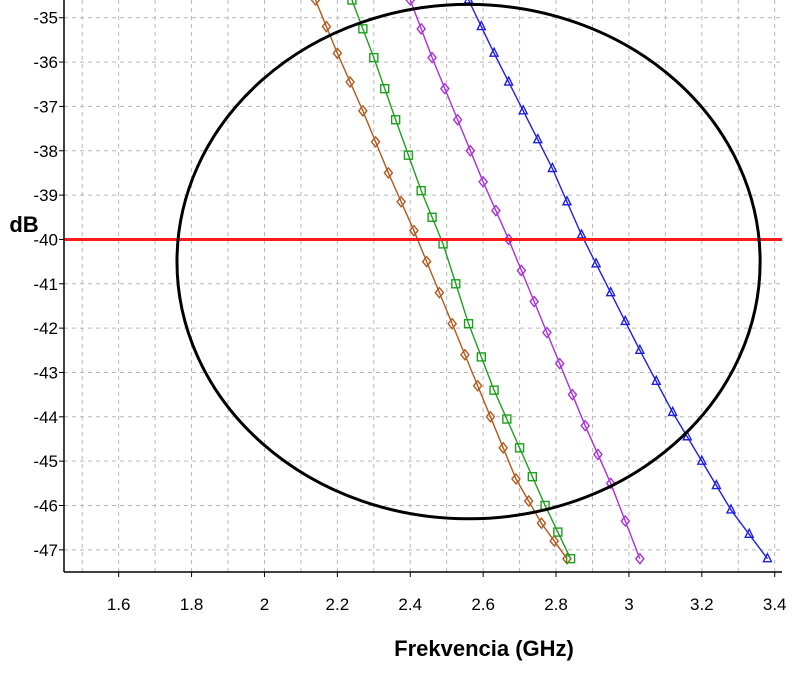 This screenshot has height=676, width=800. I want to click on y-tick-label: -43, so click(45, 372).